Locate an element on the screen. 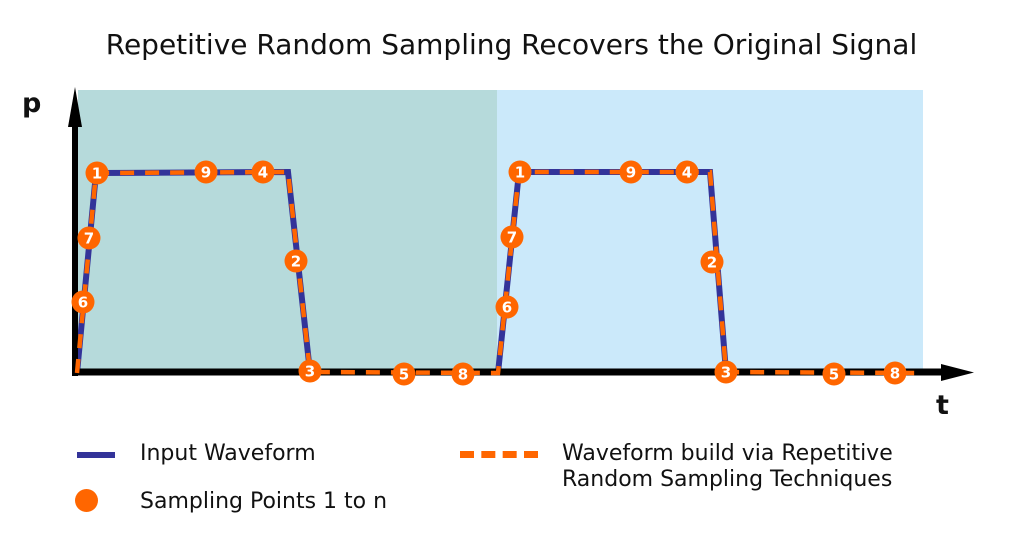 The width and height of the screenshot is (1023, 541). y-axis-label: p is located at coordinates (32, 103).